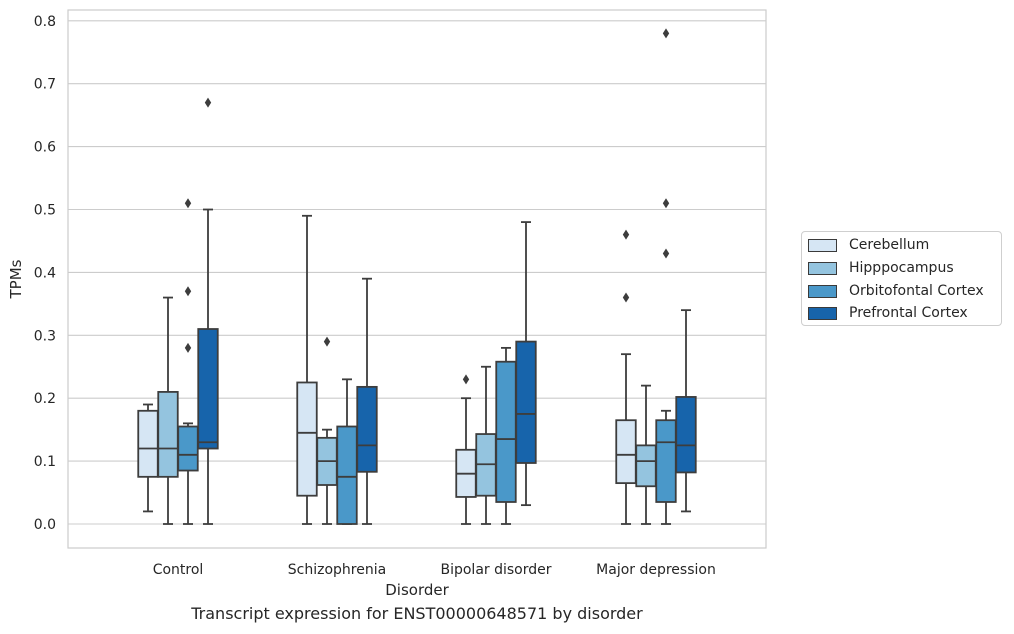 The width and height of the screenshot is (1014, 634). What do you see at coordinates (45, 336) in the screenshot?
I see `y-tick-label: 0.3` at bounding box center [45, 336].